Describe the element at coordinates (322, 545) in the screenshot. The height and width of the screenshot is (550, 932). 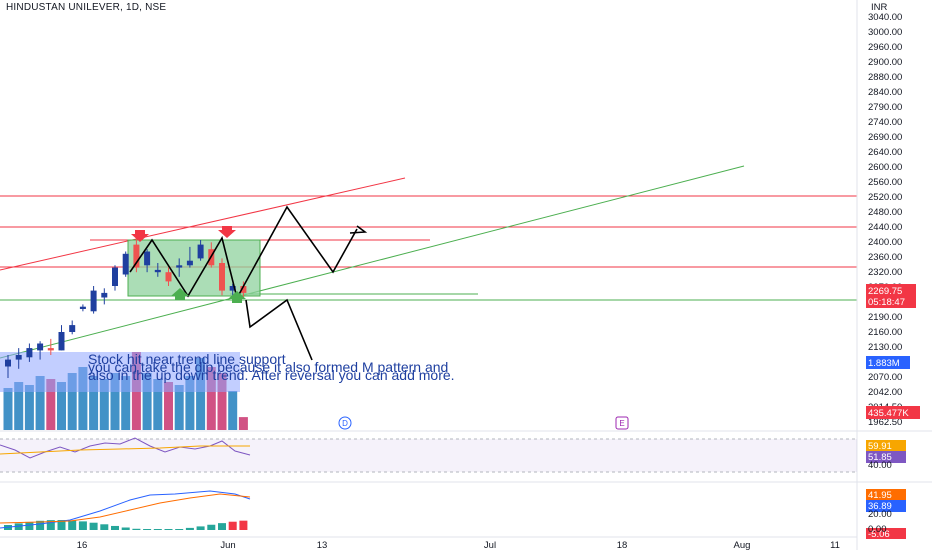
I see `time-tick: 13` at that location.